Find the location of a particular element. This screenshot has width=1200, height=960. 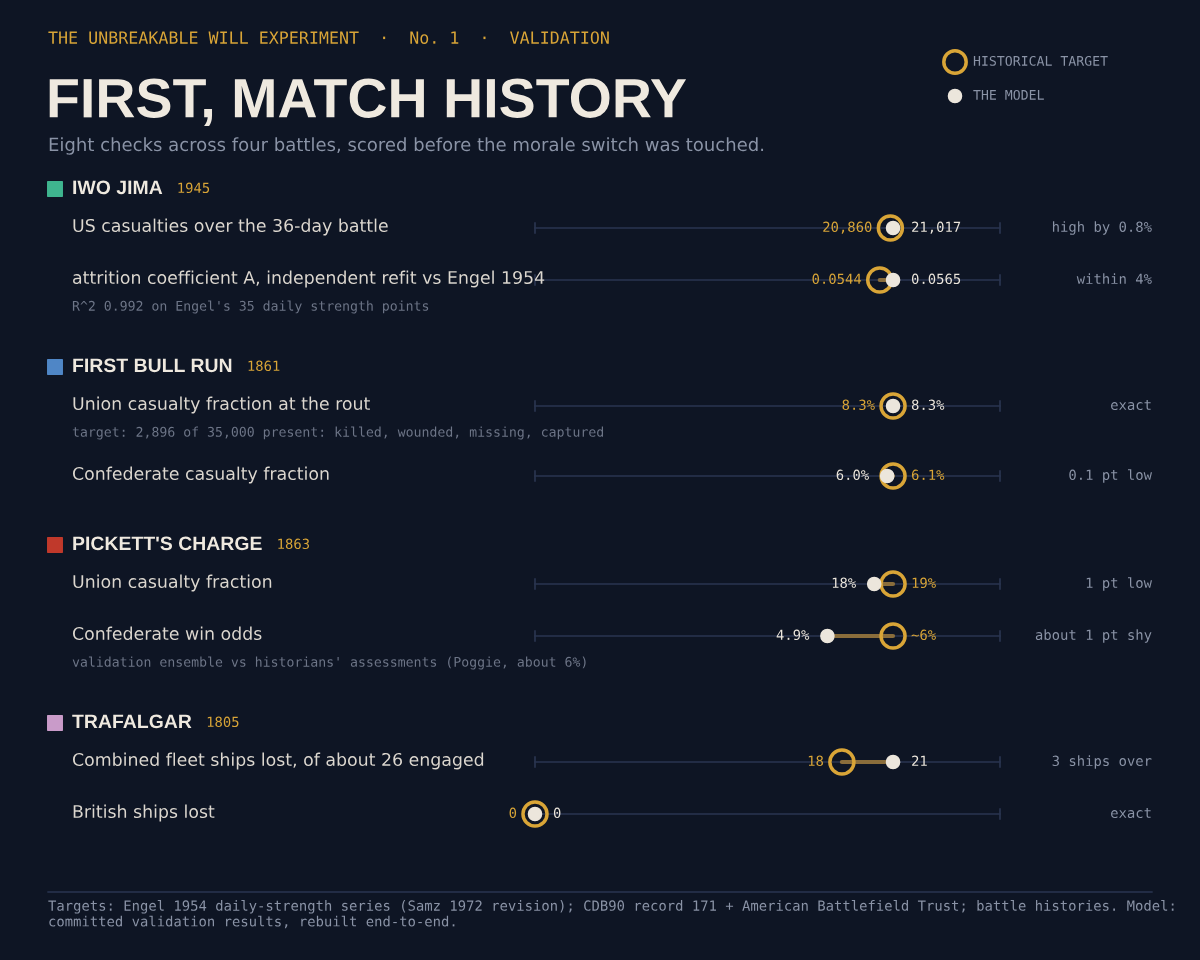

category-label: British ships lost is located at coordinates (144, 813).